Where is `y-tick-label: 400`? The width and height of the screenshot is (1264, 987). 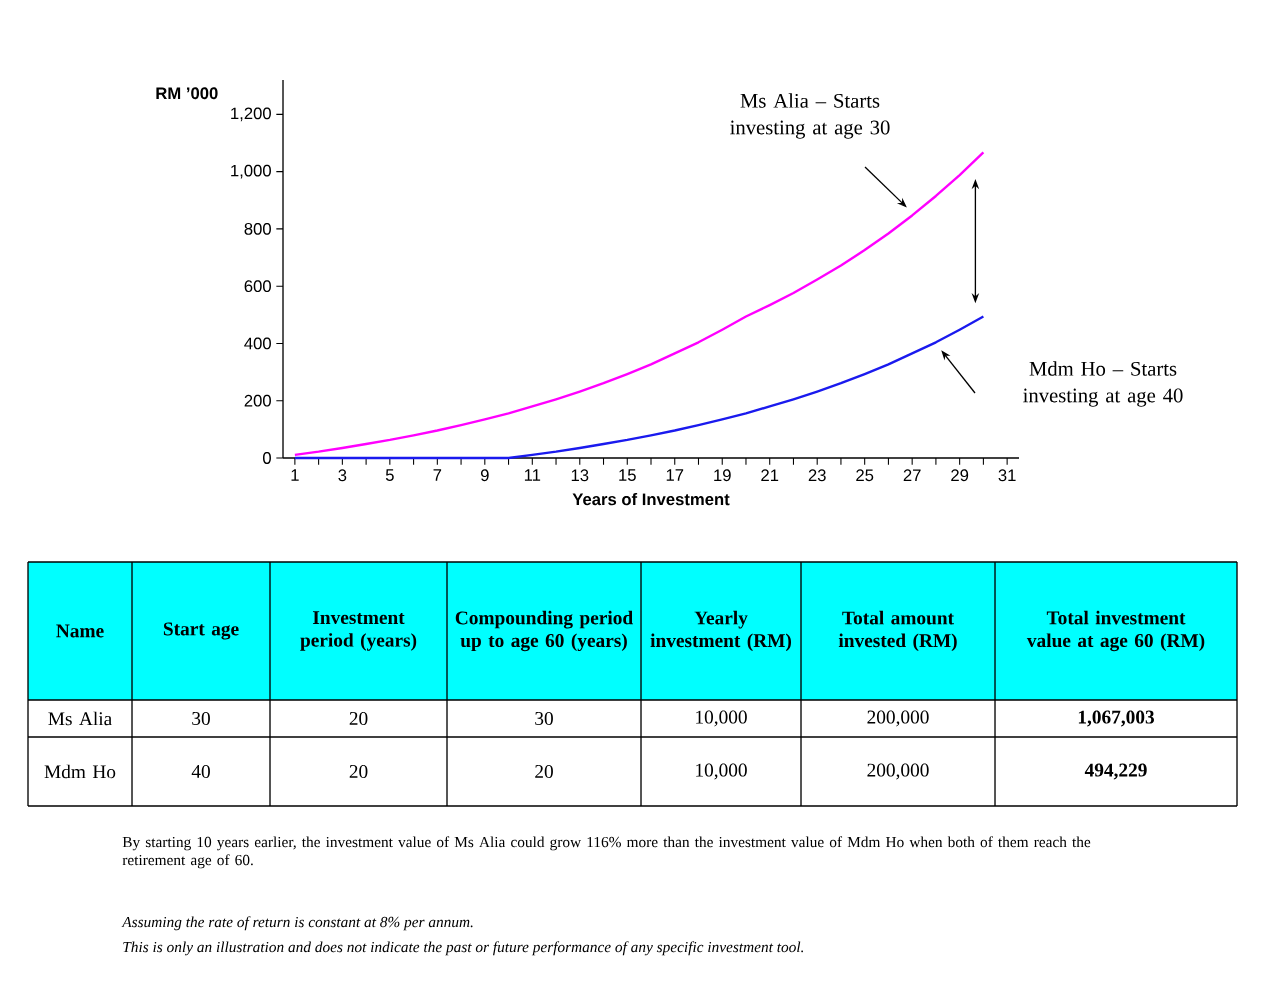 y-tick-label: 400 is located at coordinates (257, 343).